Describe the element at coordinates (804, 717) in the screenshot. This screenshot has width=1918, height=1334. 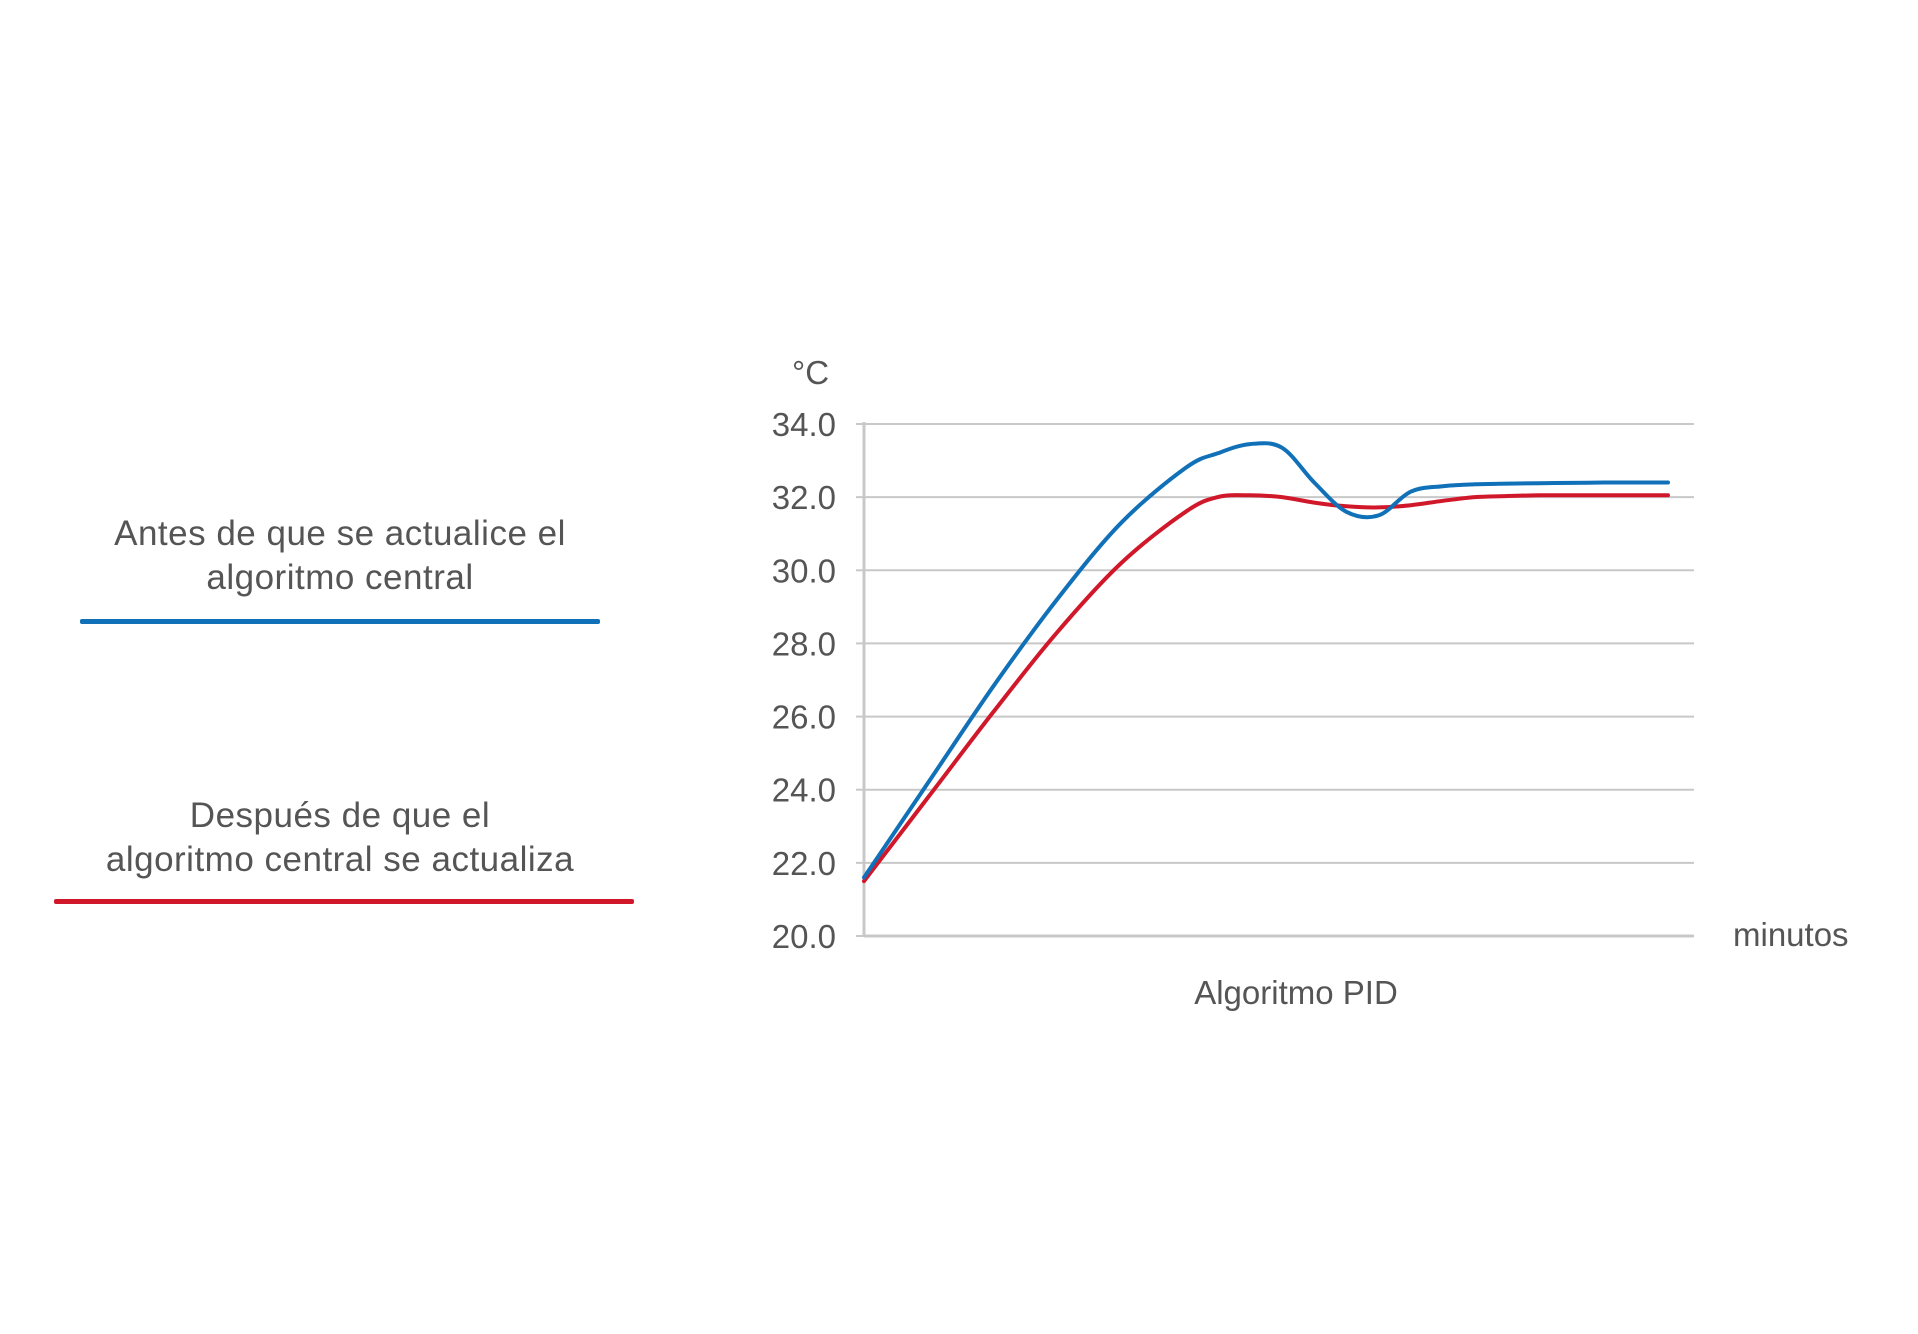
I see `y-tick-label: 26.0` at that location.